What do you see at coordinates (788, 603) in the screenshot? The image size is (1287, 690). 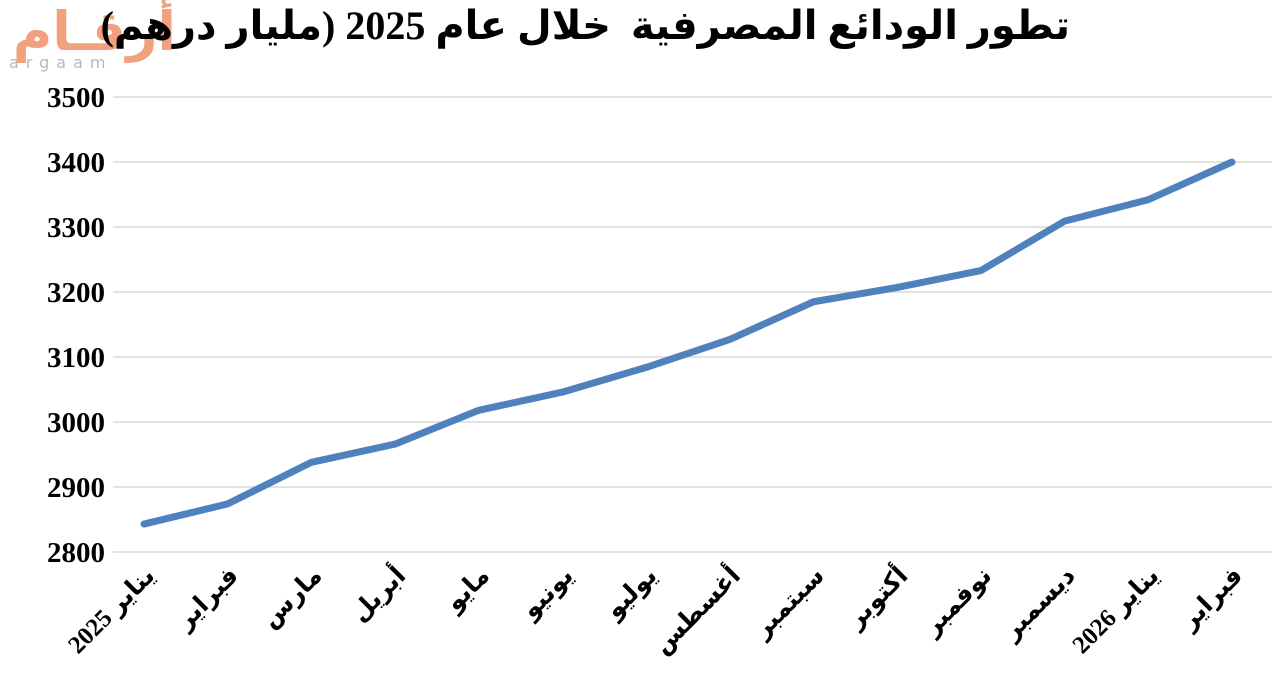 I see `x-tick-label: سبتمبر` at bounding box center [788, 603].